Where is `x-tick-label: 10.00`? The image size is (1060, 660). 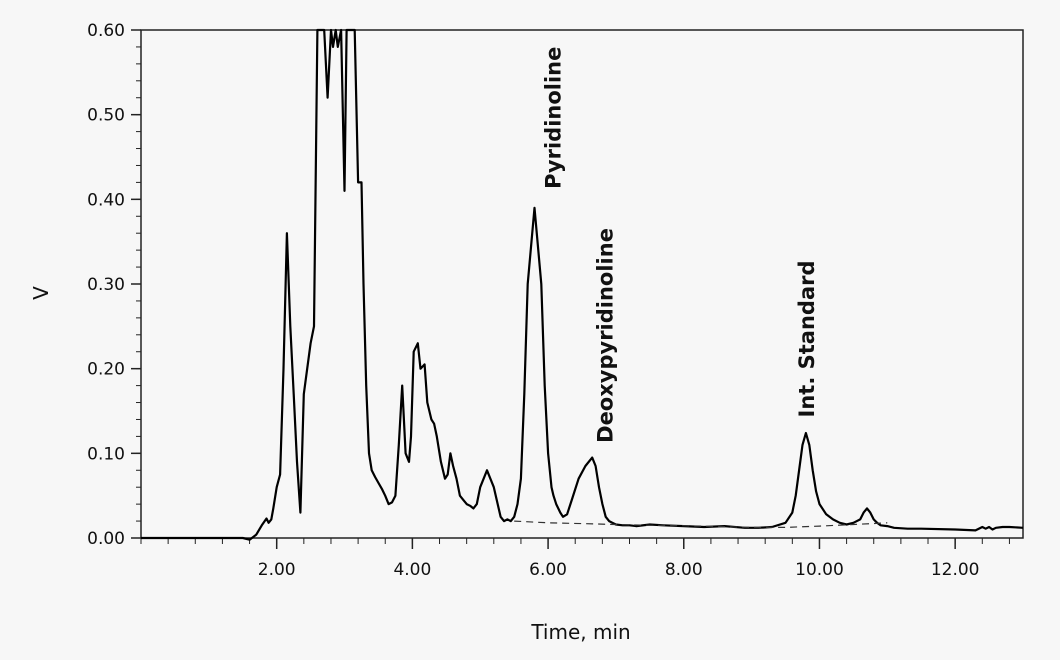 x-tick-label: 10.00 is located at coordinates (819, 570).